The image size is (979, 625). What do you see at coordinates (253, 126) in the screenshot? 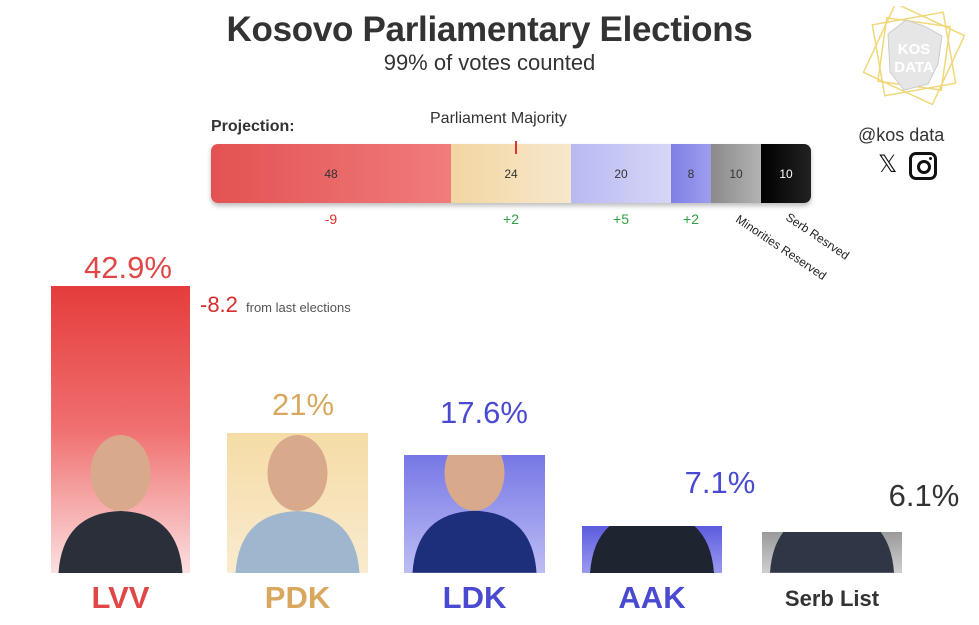
I see `projection-label: Projection:` at bounding box center [253, 126].